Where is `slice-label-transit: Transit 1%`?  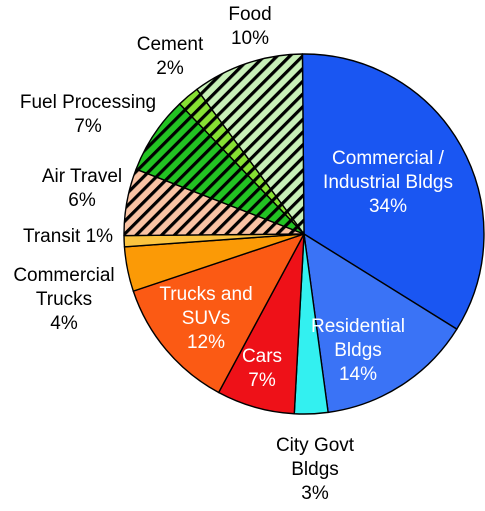
slice-label-transit: Transit 1% is located at coordinates (68, 236).